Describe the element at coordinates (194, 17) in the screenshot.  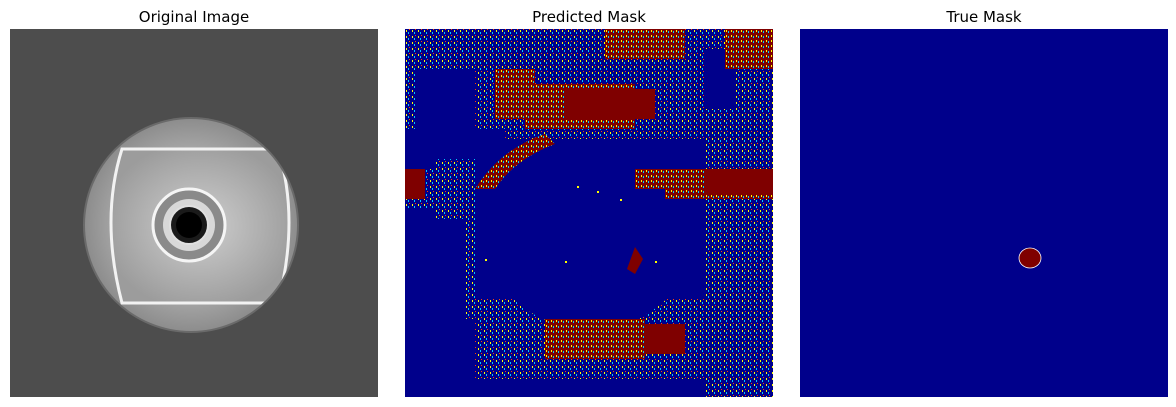
I see `panel-title-original: Original Image` at that location.